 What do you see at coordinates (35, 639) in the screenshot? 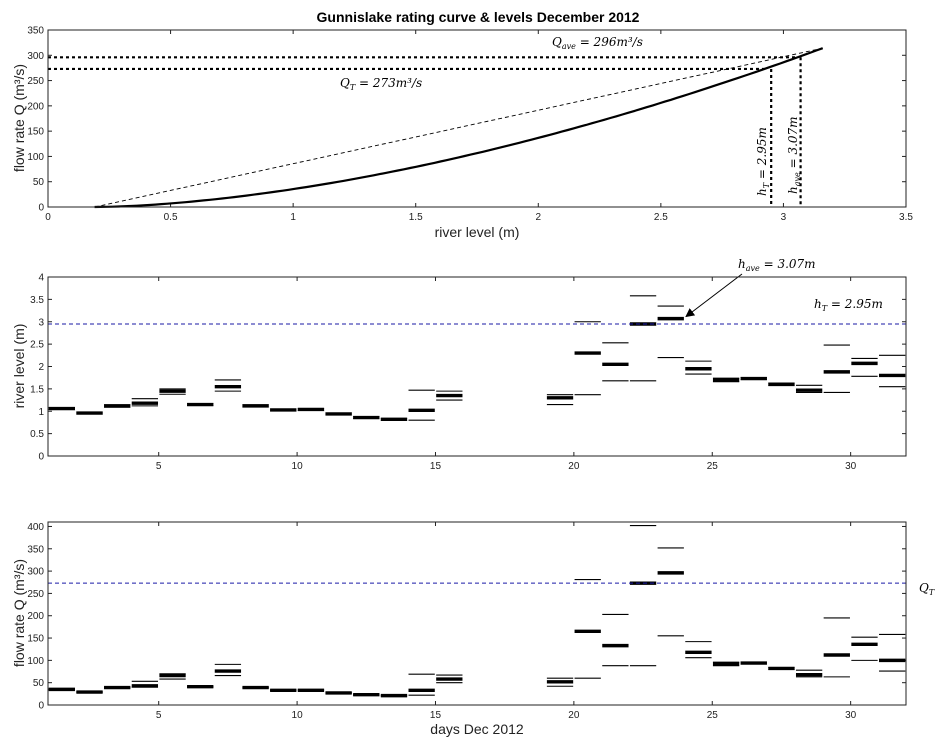
I see `flows-y-tick-label: 150` at bounding box center [35, 639].